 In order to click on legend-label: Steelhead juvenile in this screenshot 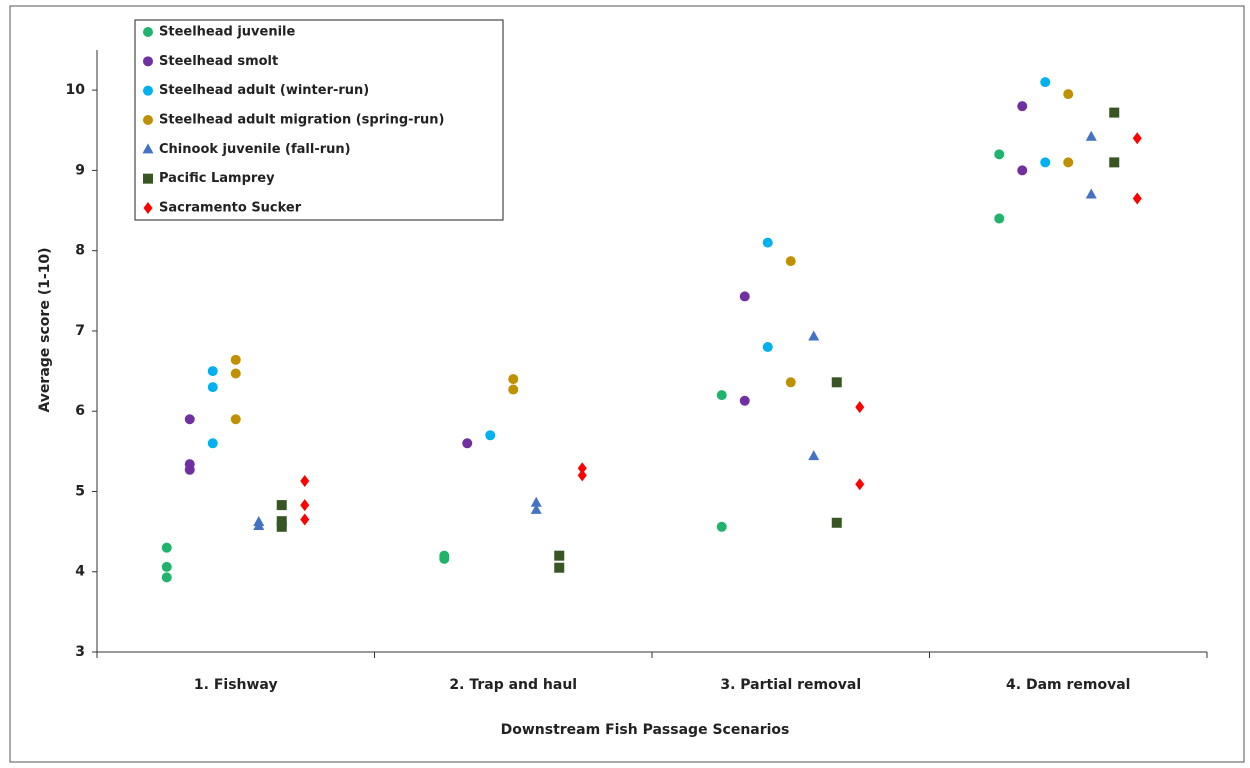, I will do `click(227, 32)`.